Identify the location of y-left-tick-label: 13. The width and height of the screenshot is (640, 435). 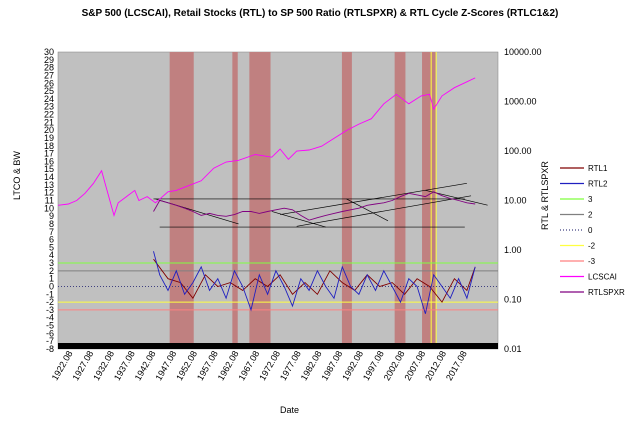
(49, 185).